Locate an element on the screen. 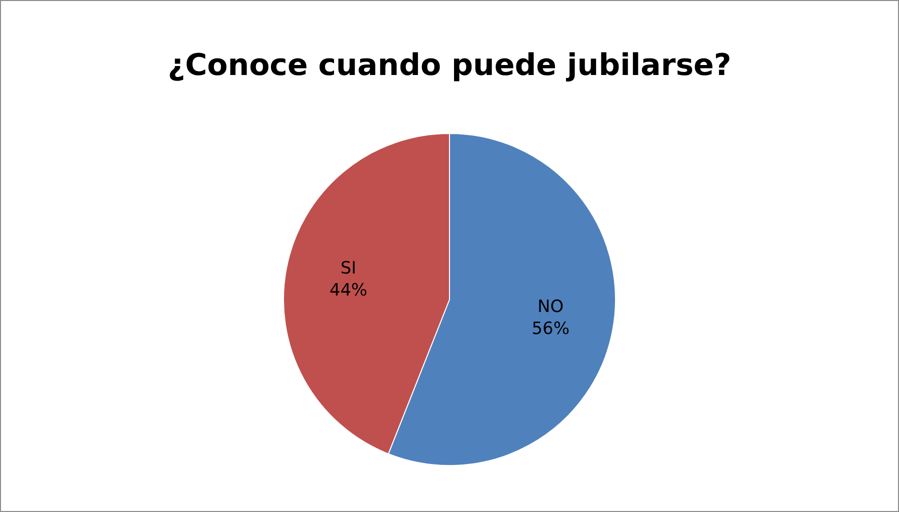 The height and width of the screenshot is (512, 899). slice-label: NO is located at coordinates (551, 307).